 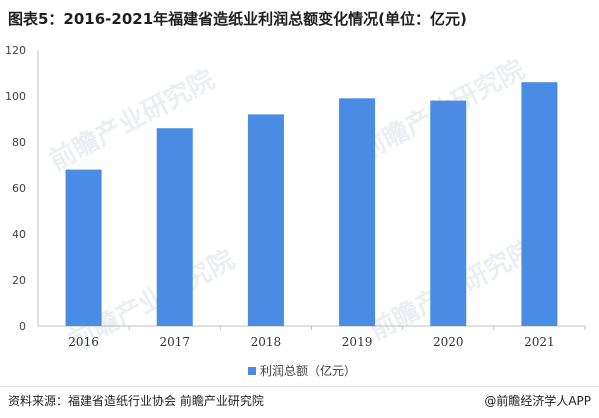 I want to click on bar-2018, so click(x=265, y=220).